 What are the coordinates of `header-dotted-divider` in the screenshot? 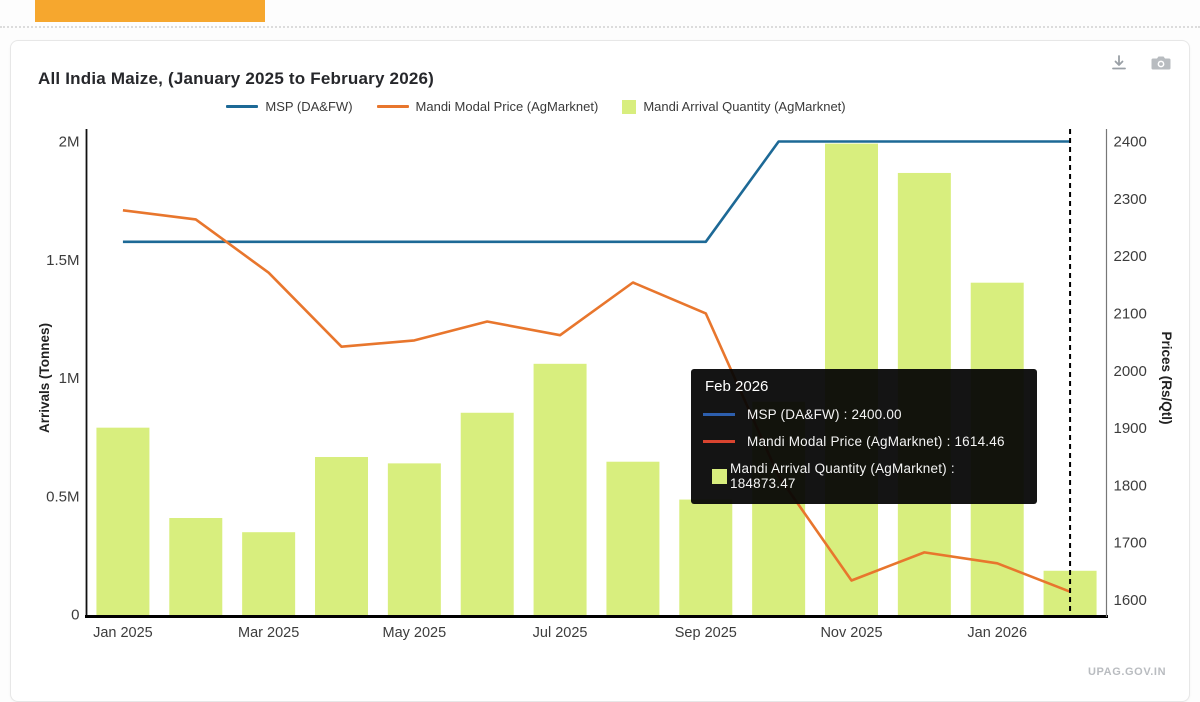 It's located at (600, 27).